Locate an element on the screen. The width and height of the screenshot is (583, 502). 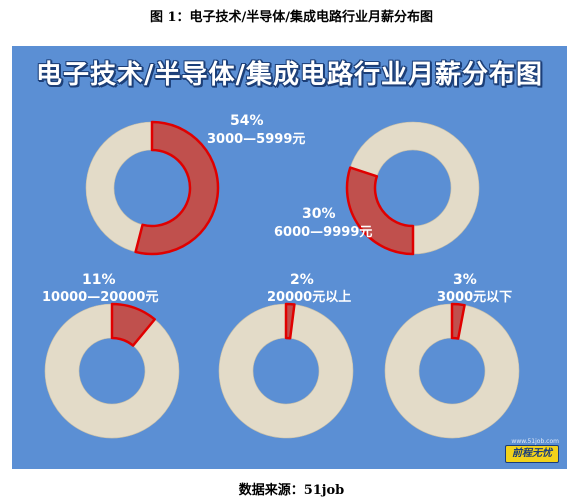
data-source: 数据来源：51job is located at coordinates (291, 490).